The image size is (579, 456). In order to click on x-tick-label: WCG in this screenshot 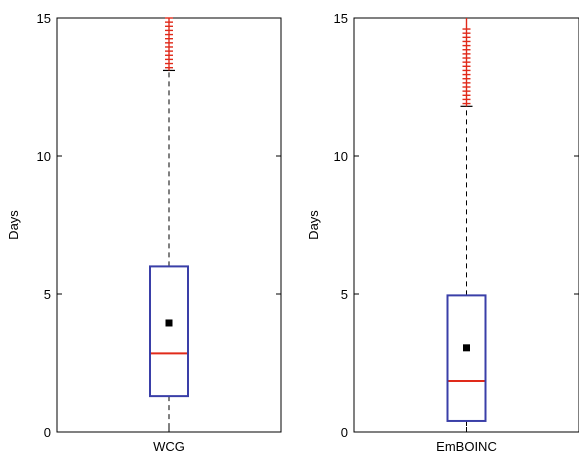, I will do `click(169, 446)`.